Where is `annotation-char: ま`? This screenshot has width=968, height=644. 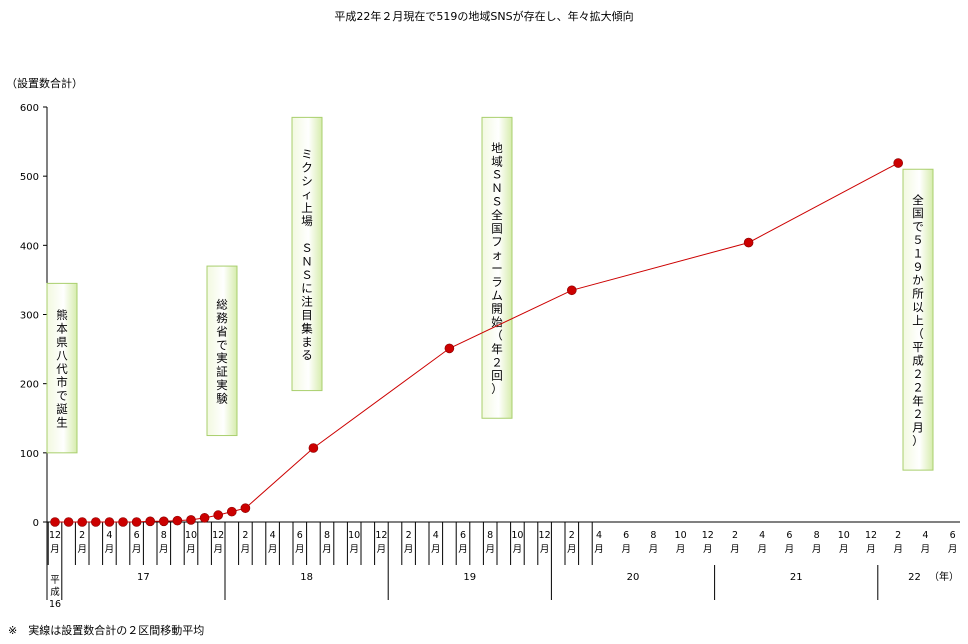 annotation-char: ま is located at coordinates (307, 342).